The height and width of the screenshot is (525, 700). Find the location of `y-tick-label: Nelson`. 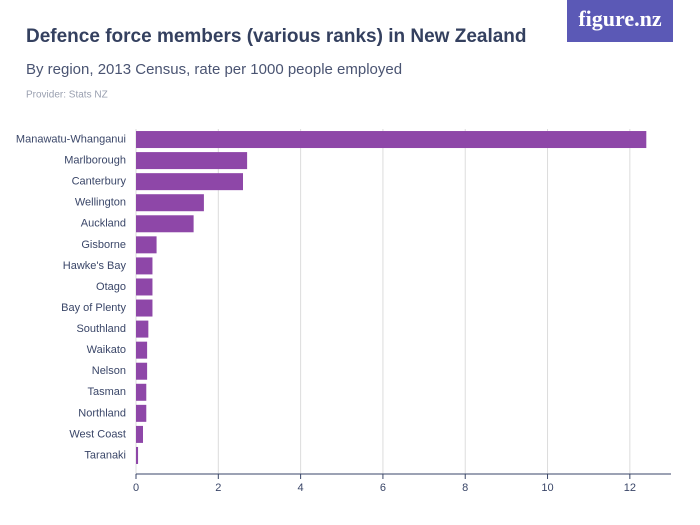

y-tick-label: Nelson is located at coordinates (109, 371).